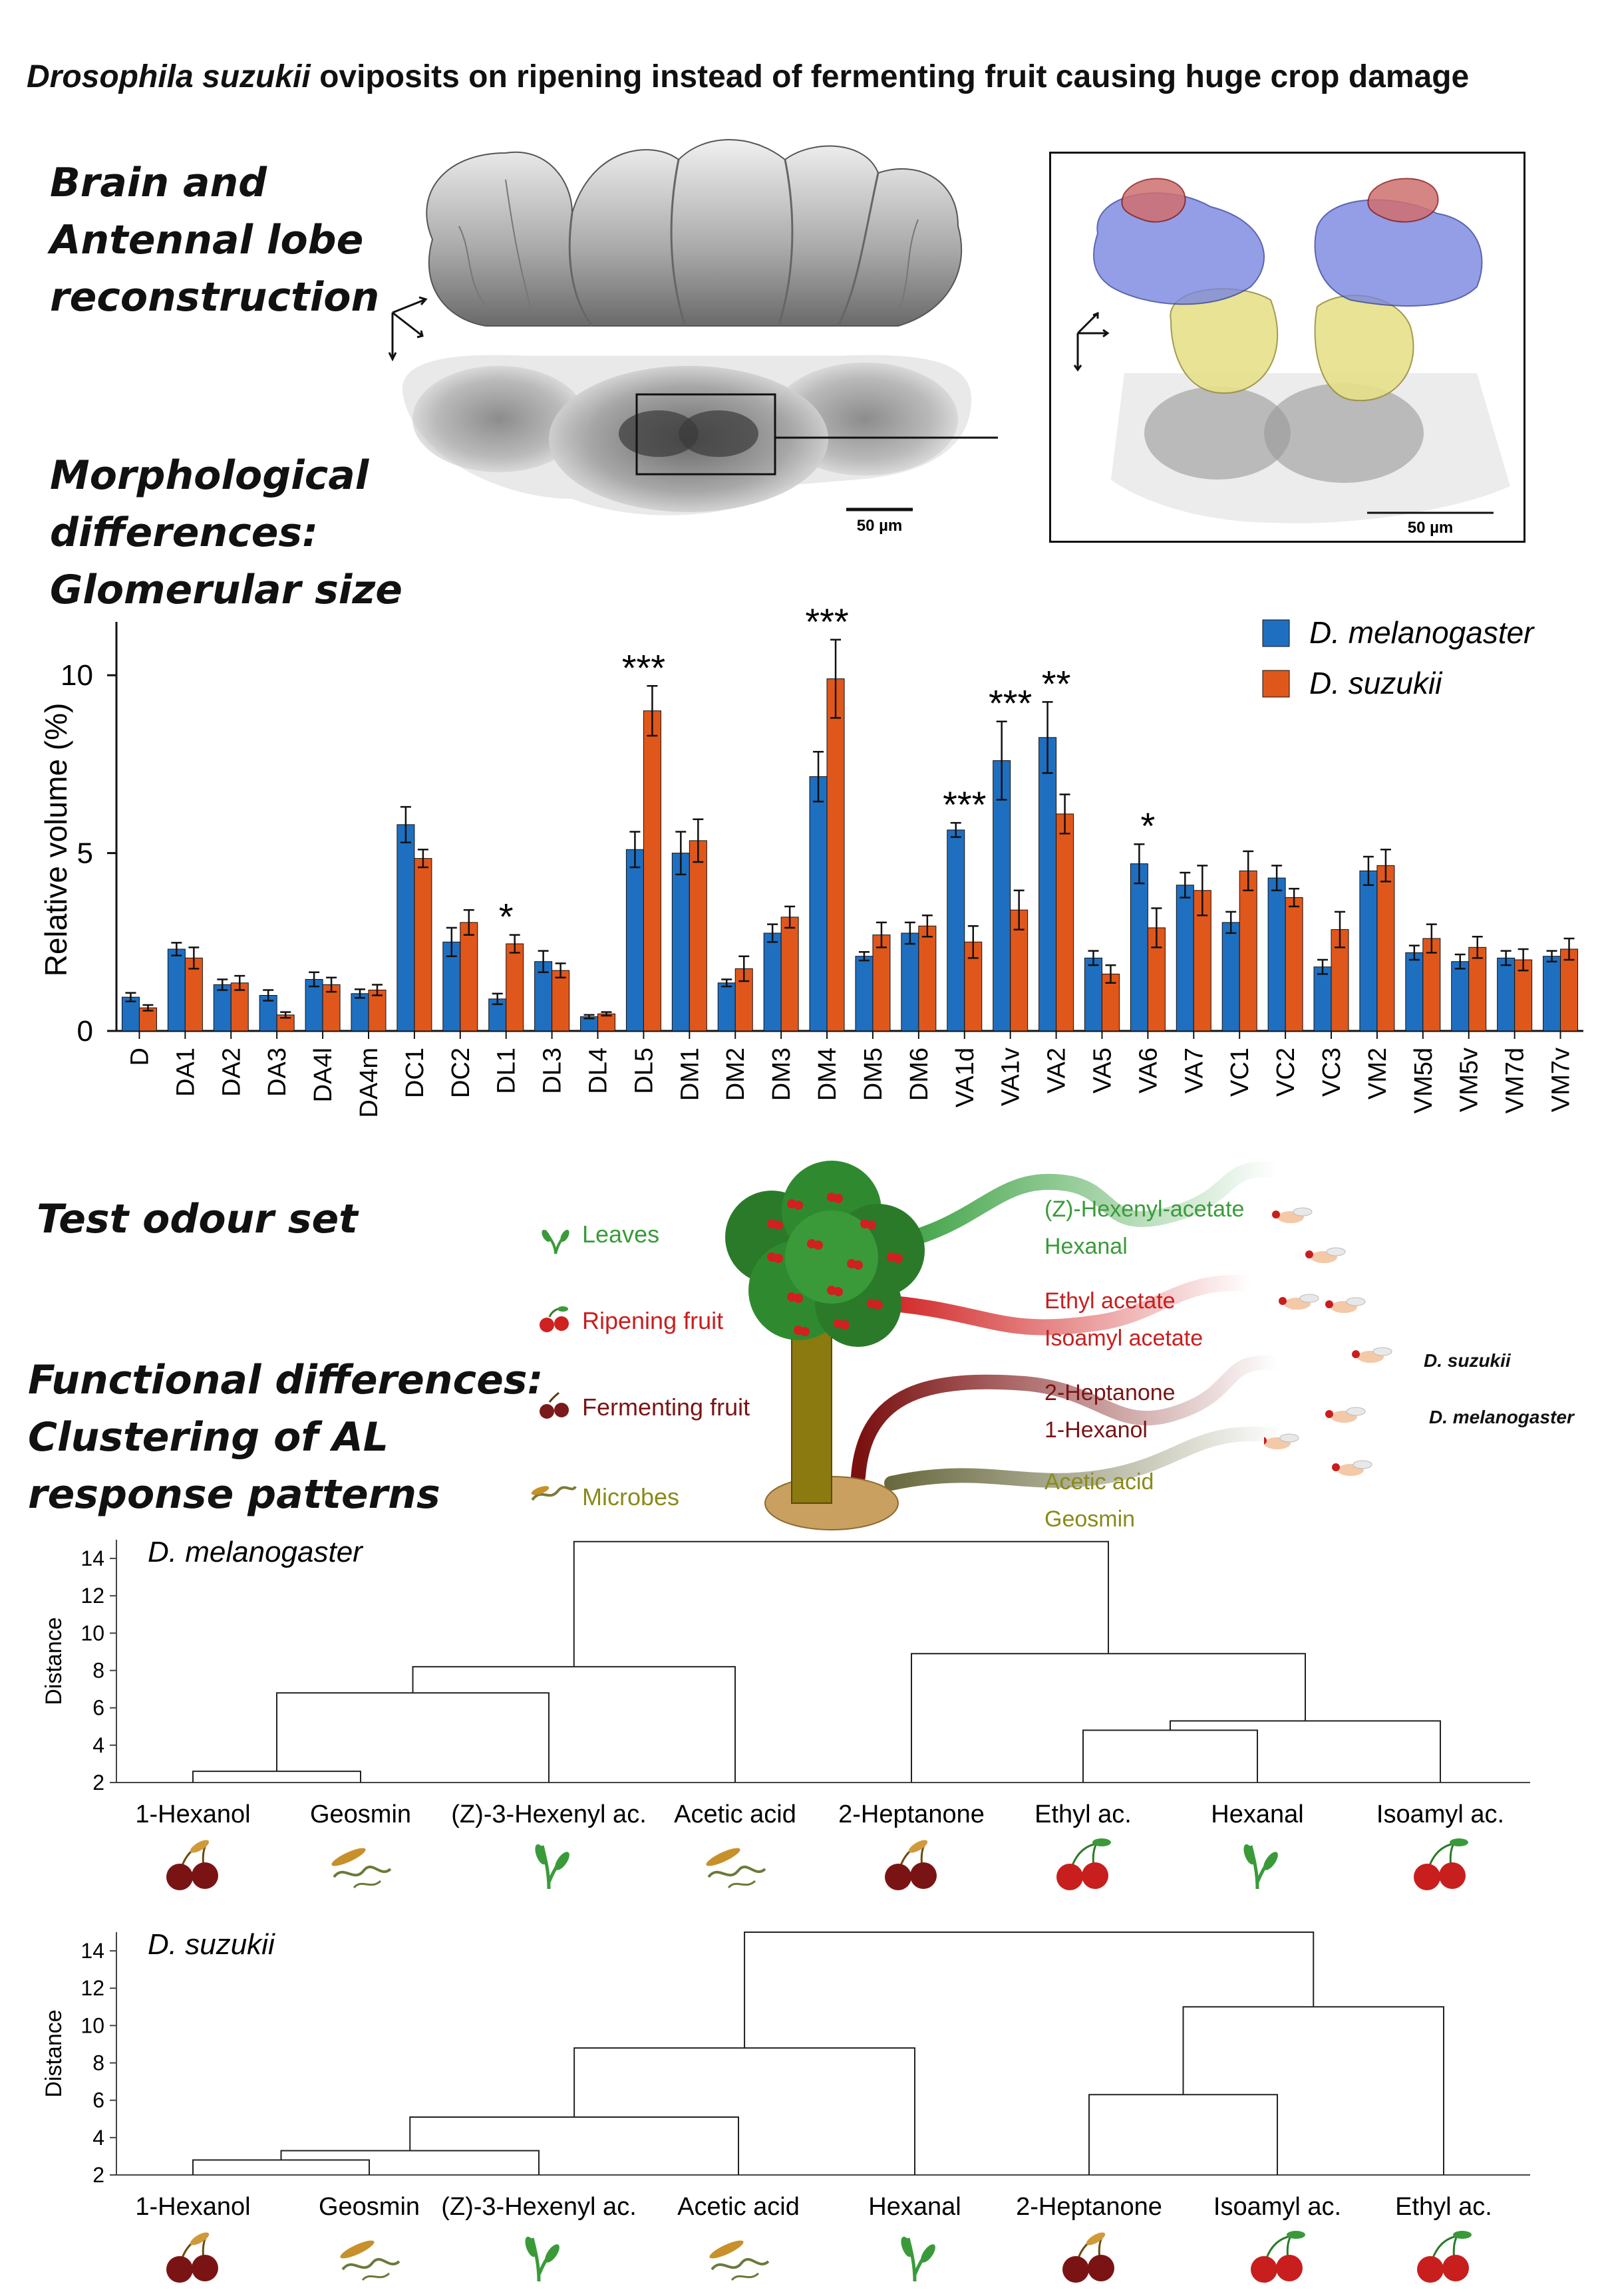 The height and width of the screenshot is (2296, 1598). Describe the element at coordinates (705, 434) in the screenshot. I see `zoom-box` at that location.